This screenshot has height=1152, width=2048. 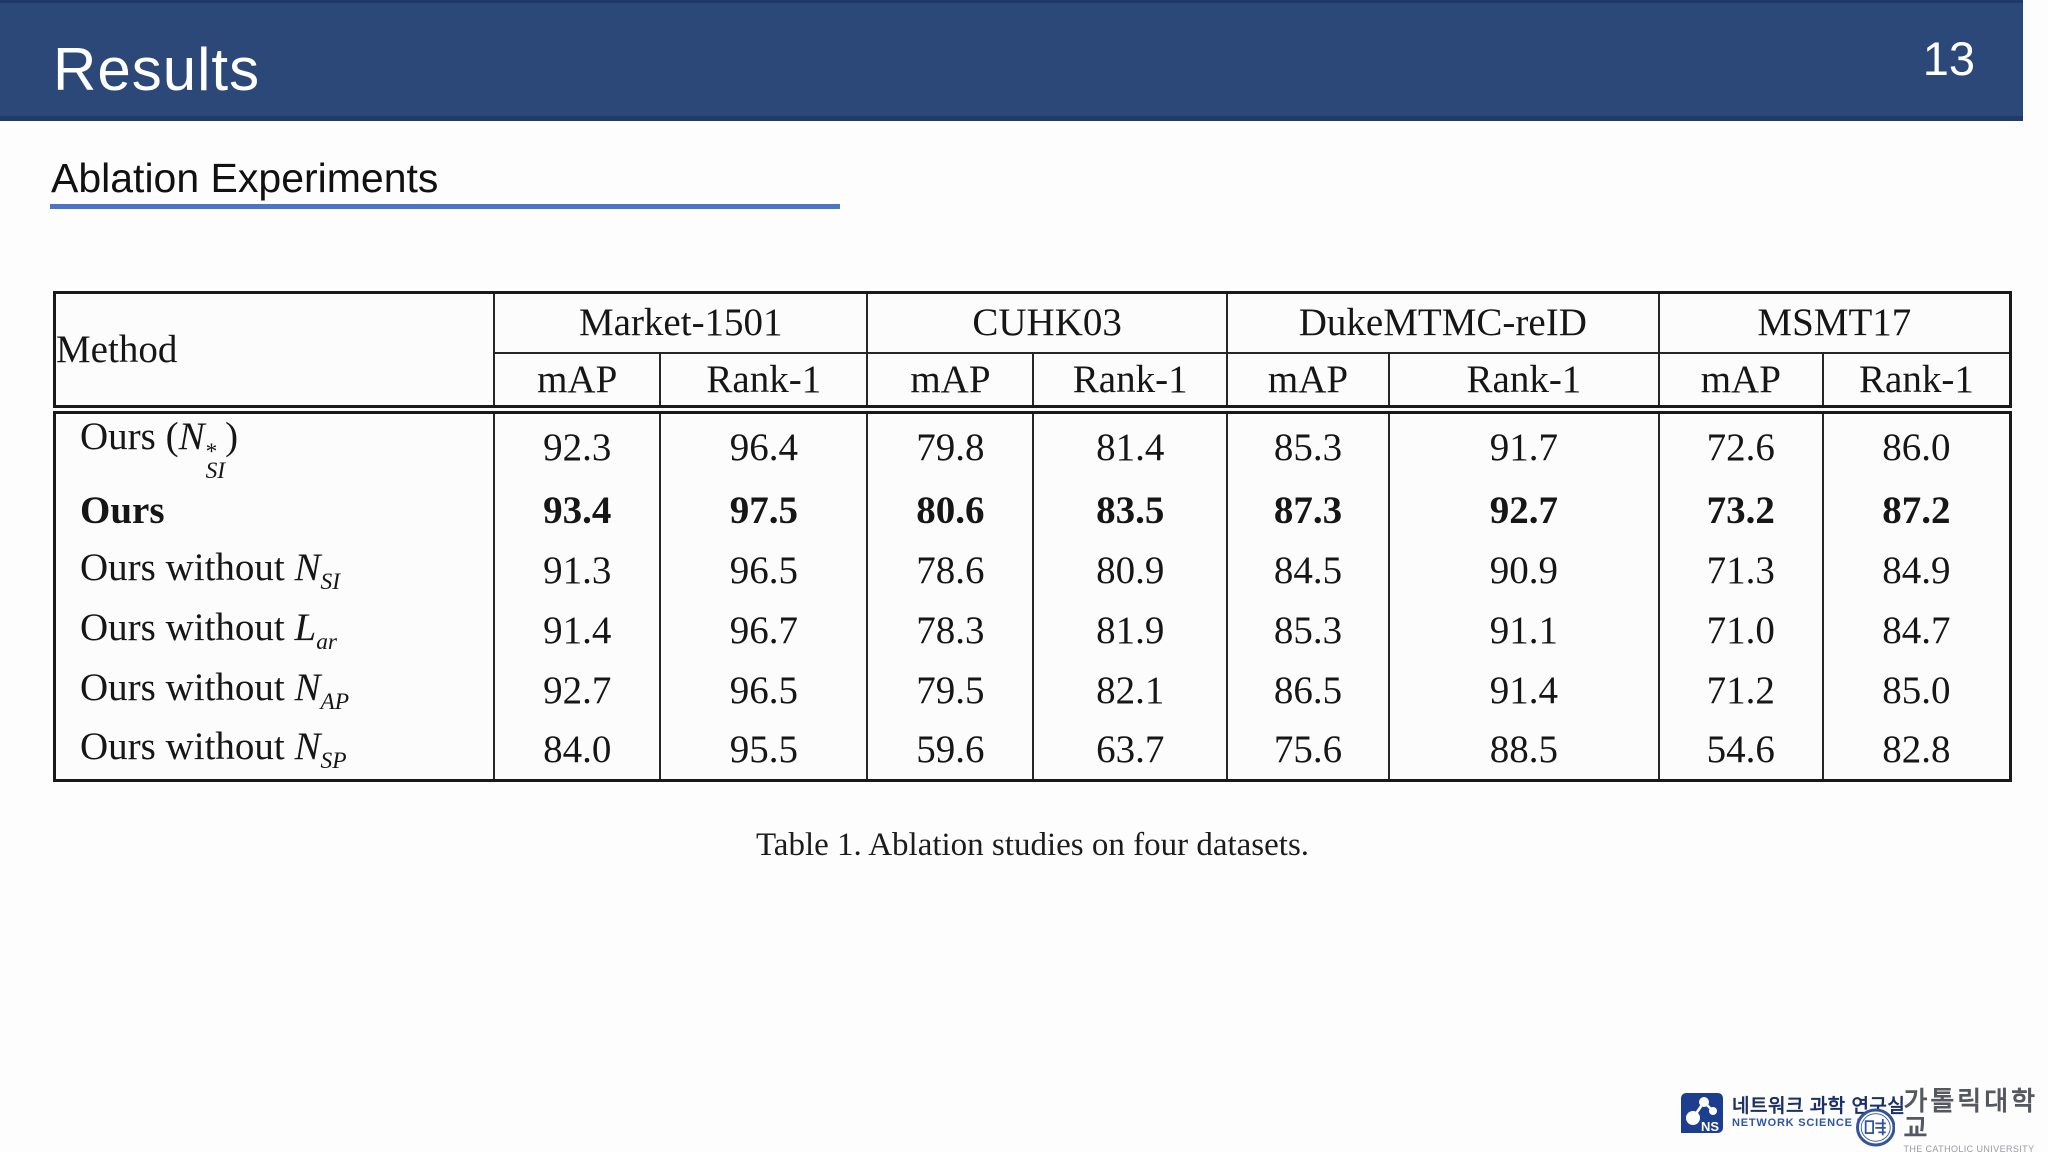 What do you see at coordinates (275, 445) in the screenshot?
I see `method-label: Ours (N * SI)` at bounding box center [275, 445].